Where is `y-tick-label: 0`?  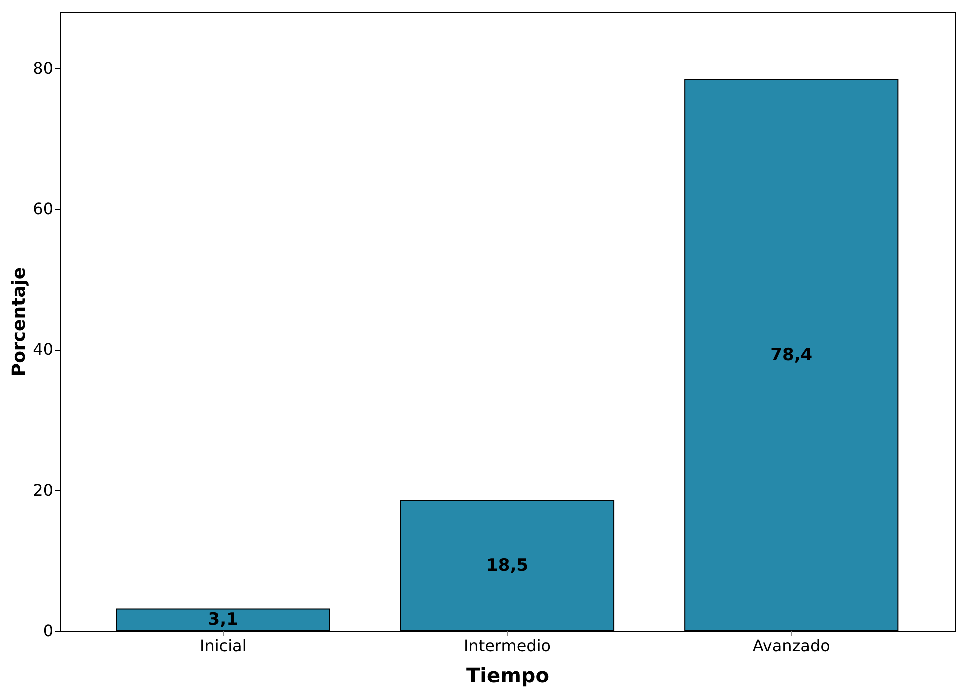
y-tick-label: 0 is located at coordinates (48, 631).